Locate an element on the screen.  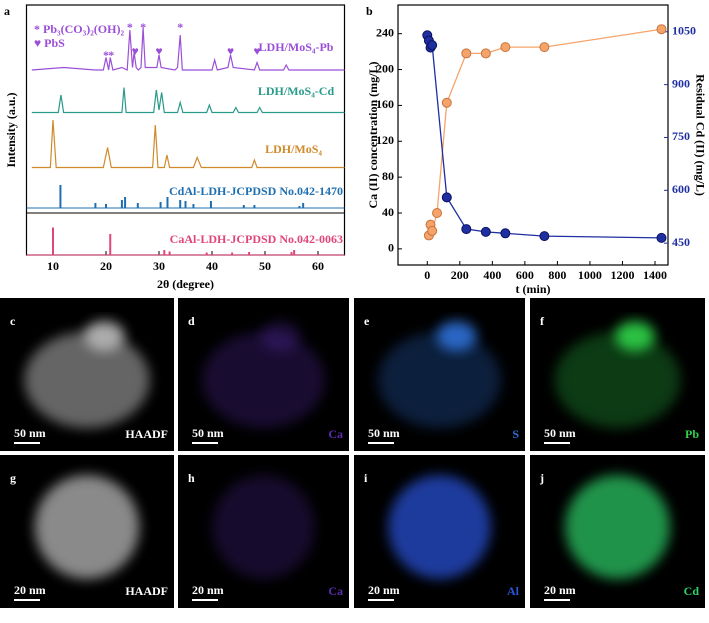
image-panel: f 50 nm Pb is located at coordinates (617, 374).